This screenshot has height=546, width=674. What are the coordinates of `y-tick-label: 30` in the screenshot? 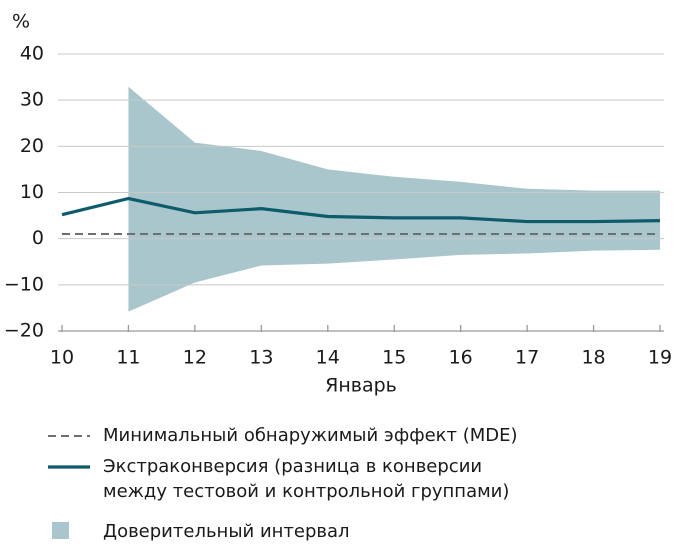 It's located at (32, 100).